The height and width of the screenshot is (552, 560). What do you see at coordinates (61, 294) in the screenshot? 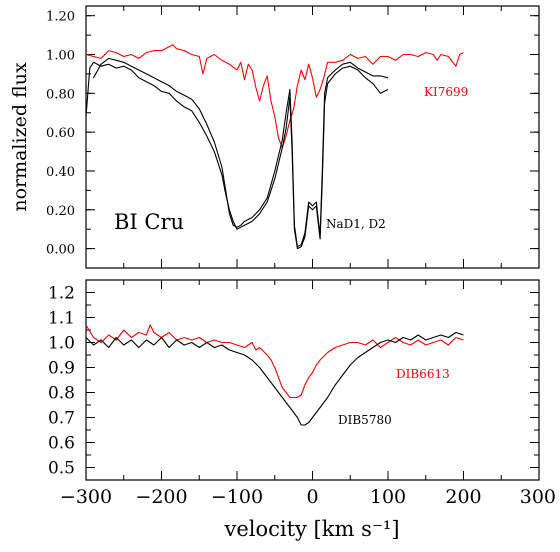
I see `y-tick-label: 1.2` at bounding box center [61, 294].